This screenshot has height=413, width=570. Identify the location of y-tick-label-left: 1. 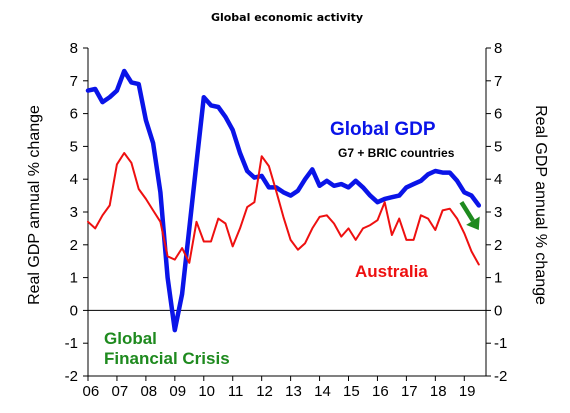
(74, 278).